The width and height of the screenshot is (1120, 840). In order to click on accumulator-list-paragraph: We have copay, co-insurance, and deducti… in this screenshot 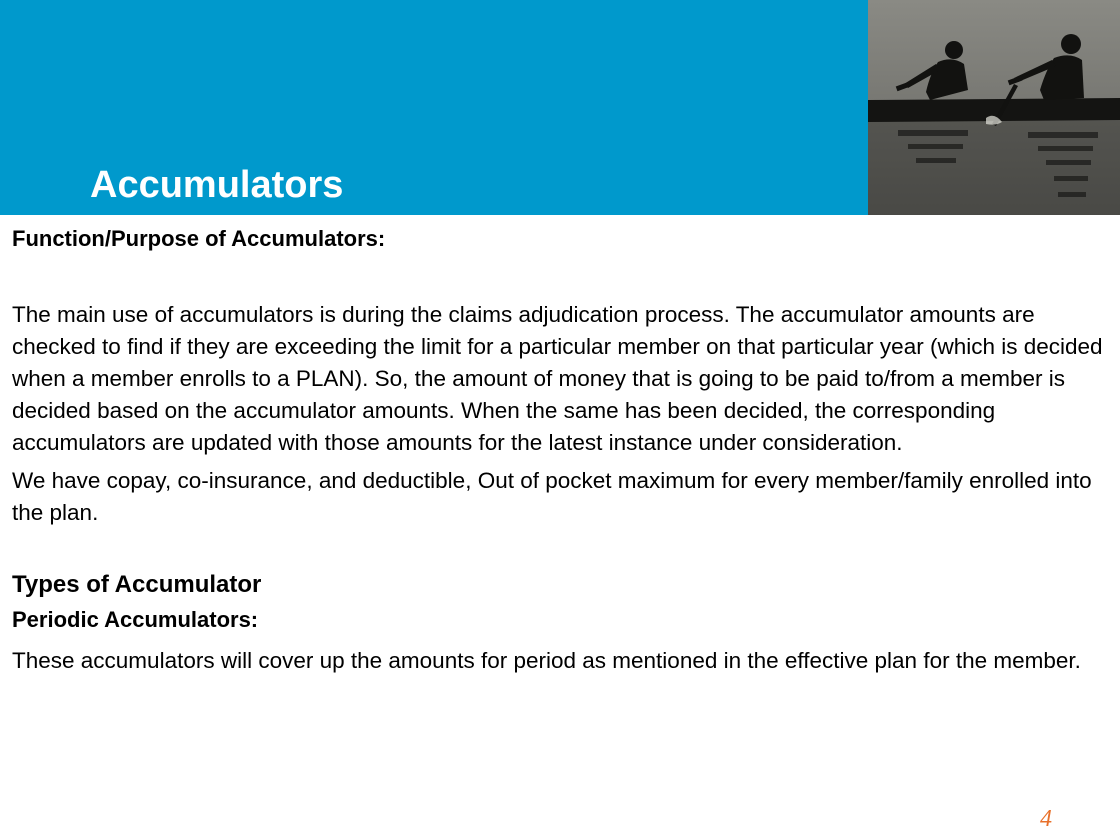, I will do `click(552, 496)`.